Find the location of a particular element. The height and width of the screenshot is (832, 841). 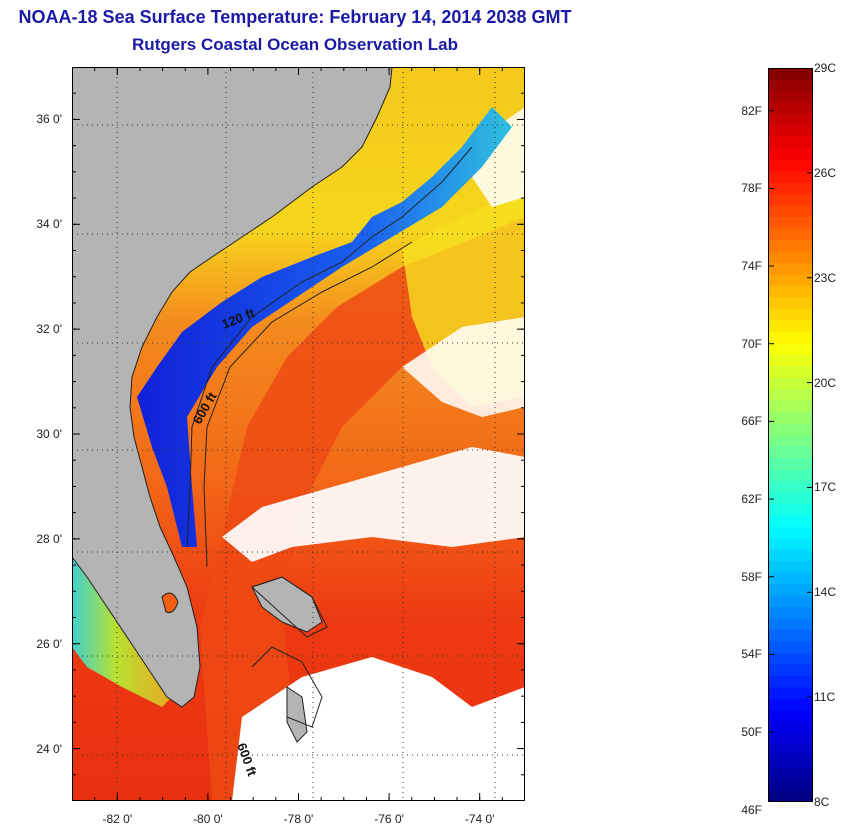

celsius-label: 17C is located at coordinates (825, 487).